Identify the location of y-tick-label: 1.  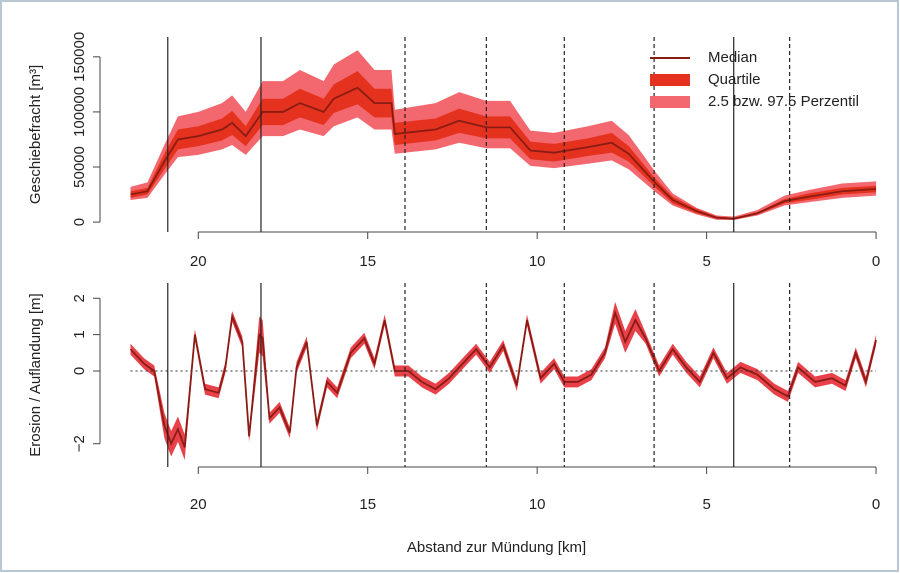
(79, 334).